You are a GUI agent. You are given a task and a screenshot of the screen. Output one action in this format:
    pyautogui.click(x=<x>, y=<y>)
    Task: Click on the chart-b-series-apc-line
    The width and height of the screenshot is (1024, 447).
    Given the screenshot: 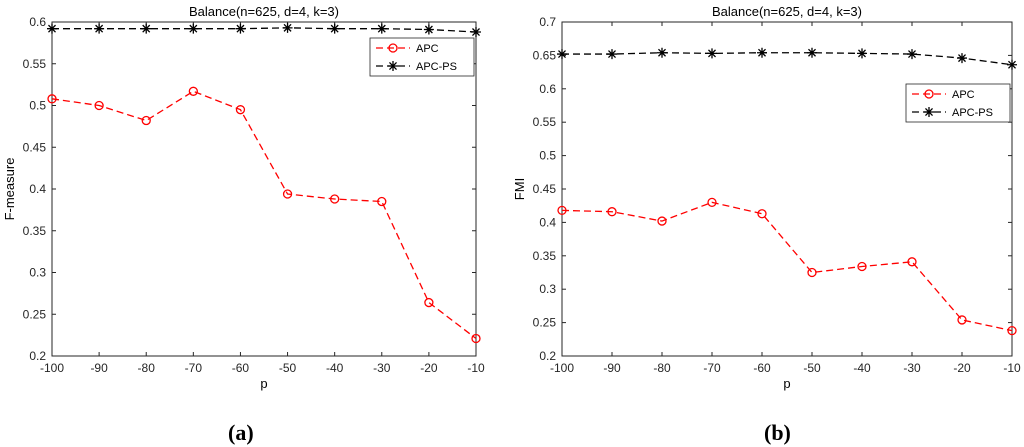 What is the action you would take?
    pyautogui.click(x=787, y=266)
    